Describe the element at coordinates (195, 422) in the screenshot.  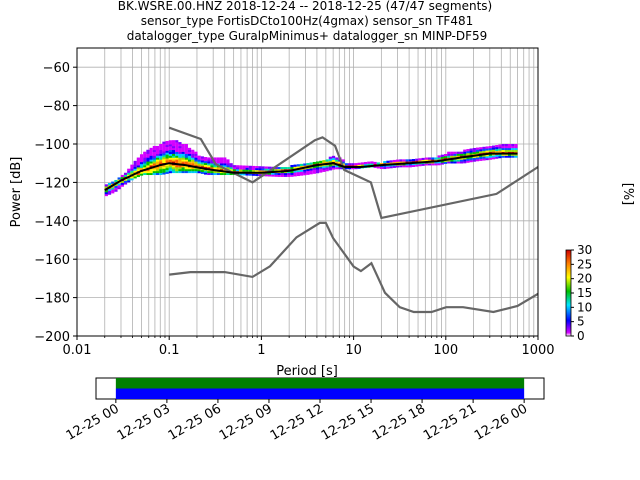
I see `timeline-tick-label: 12-25 06` at that location.